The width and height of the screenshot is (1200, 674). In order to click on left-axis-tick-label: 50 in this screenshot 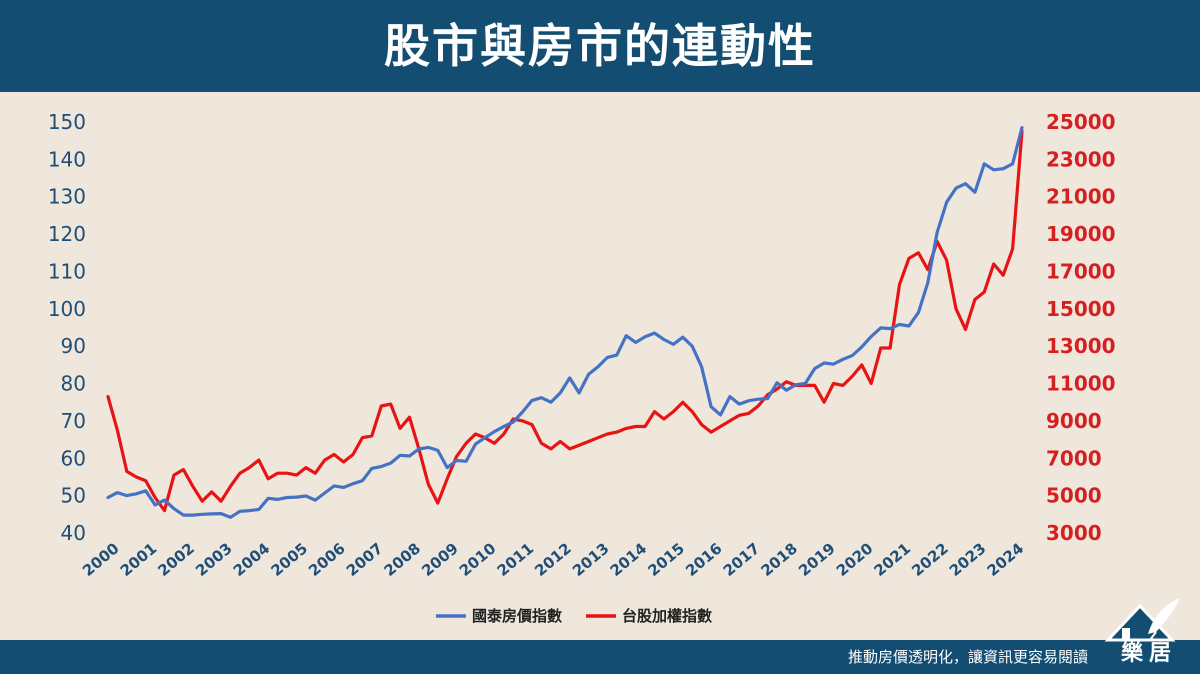, I will do `click(73, 496)`.